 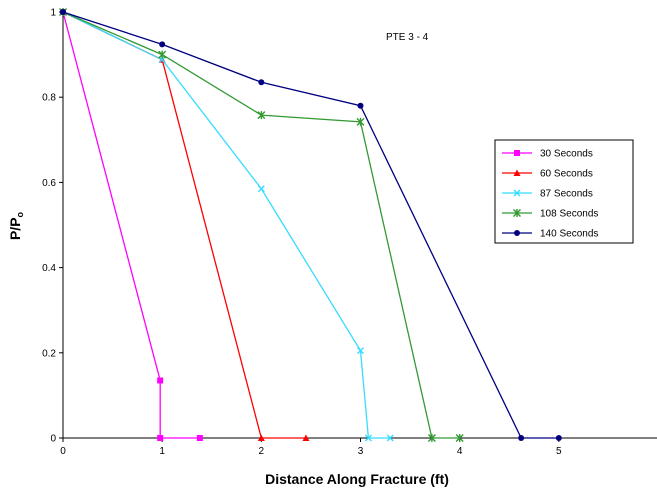 What do you see at coordinates (162, 451) in the screenshot?
I see `x-tick-label: 1` at bounding box center [162, 451].